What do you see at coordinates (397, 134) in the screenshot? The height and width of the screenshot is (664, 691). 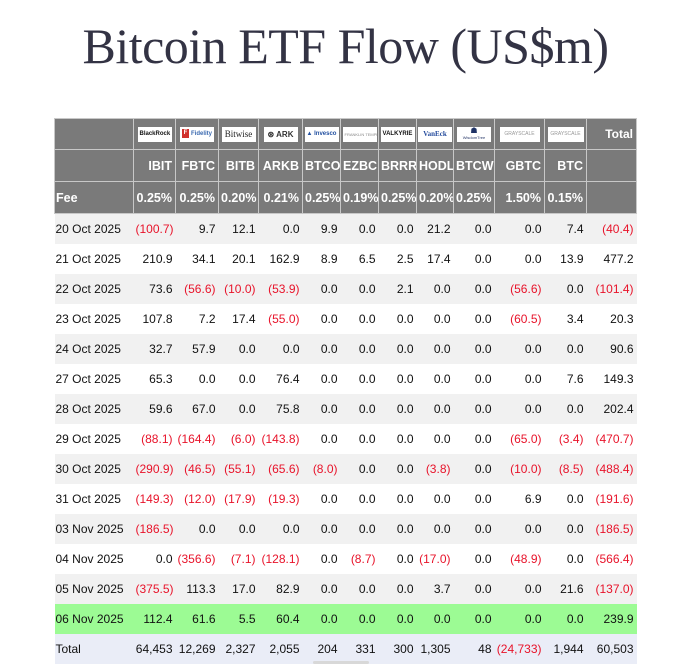 I see `issuer-logo-valkyrie: VALKYRIE` at bounding box center [397, 134].